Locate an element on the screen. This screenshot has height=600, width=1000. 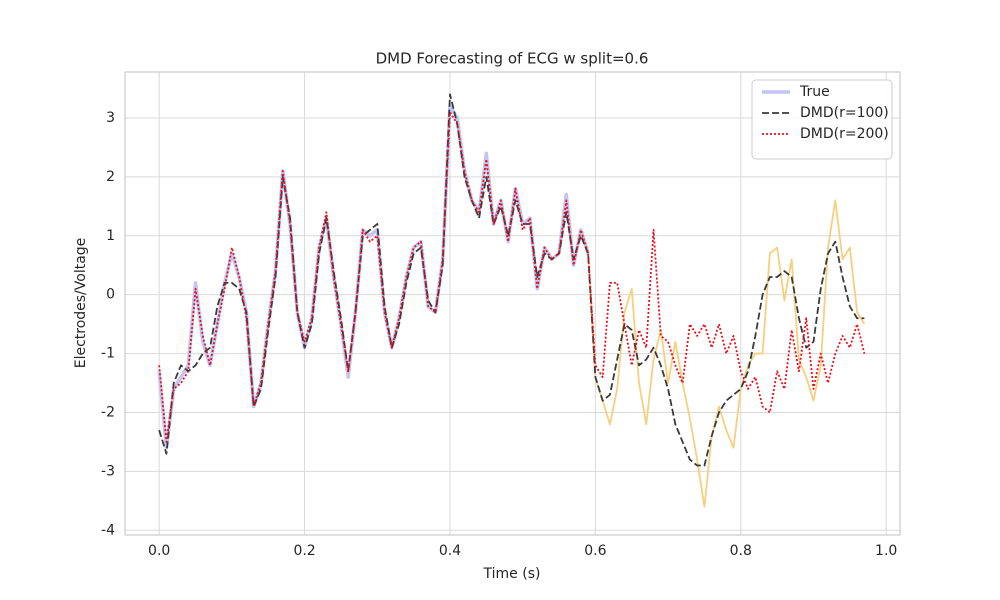
y-tick-label: 1 is located at coordinates (110, 236).